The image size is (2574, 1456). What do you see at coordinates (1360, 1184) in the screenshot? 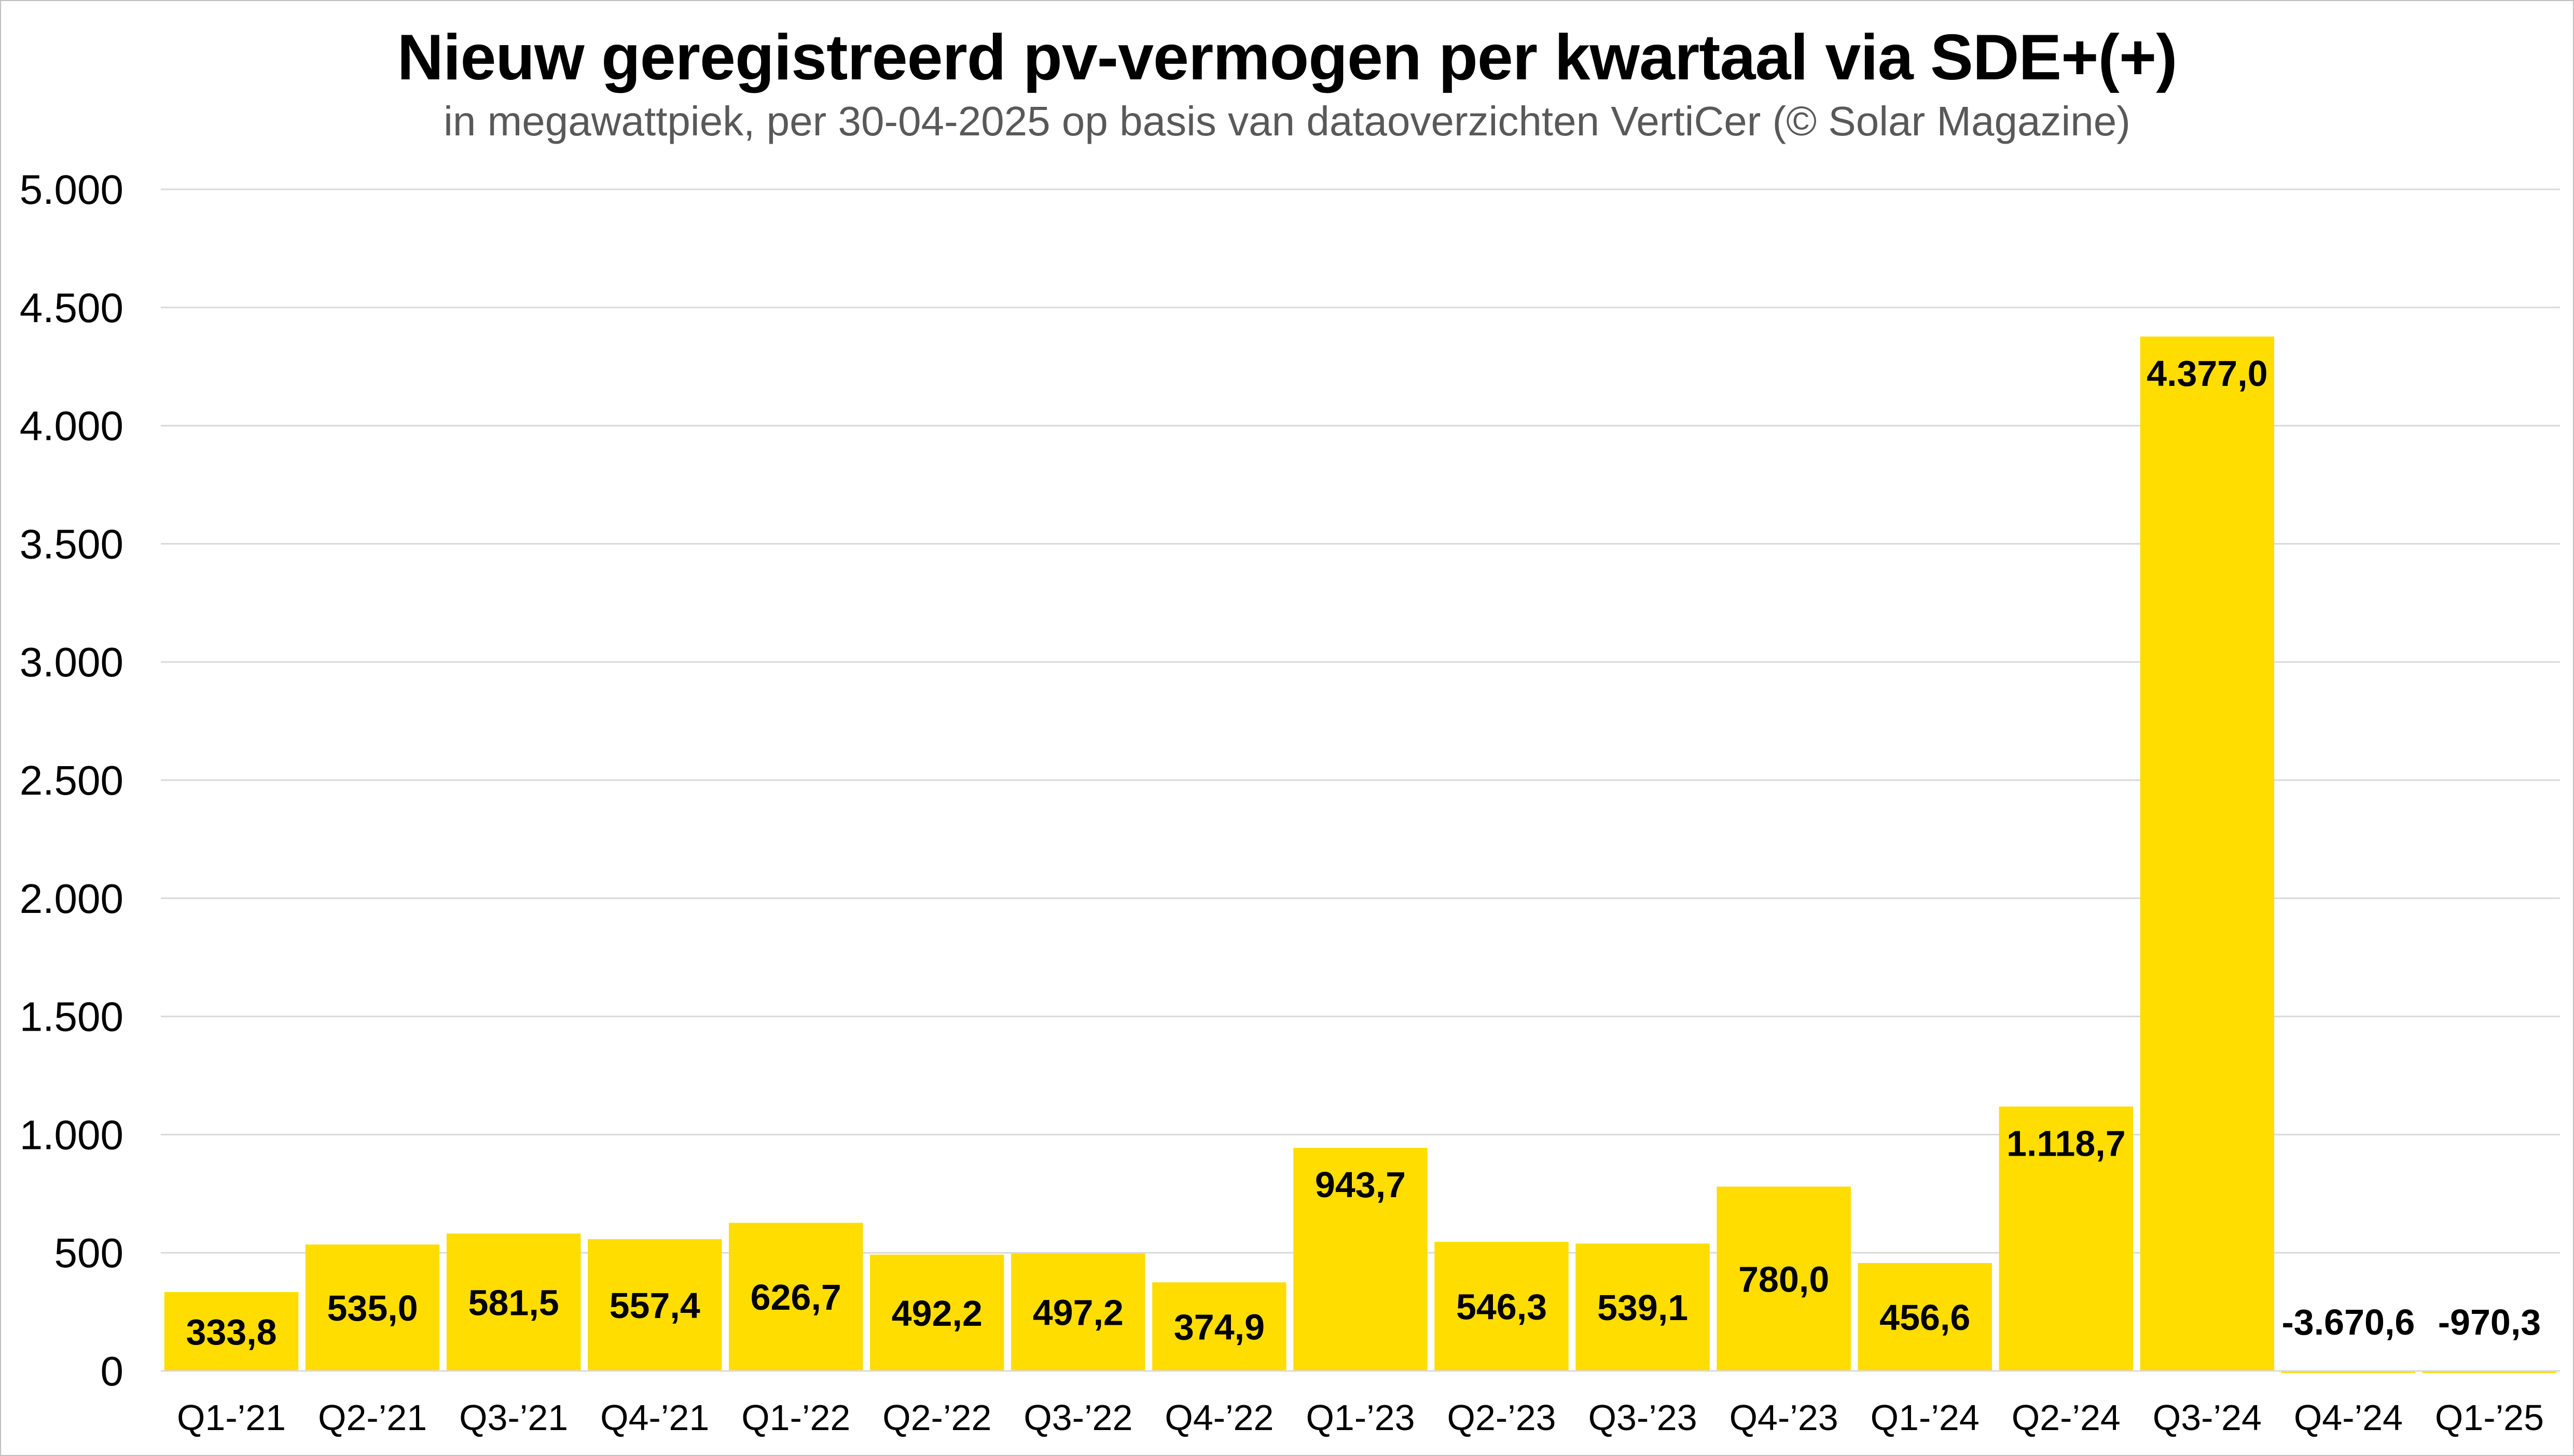
I see `data-label: 943,7` at bounding box center [1360, 1184].